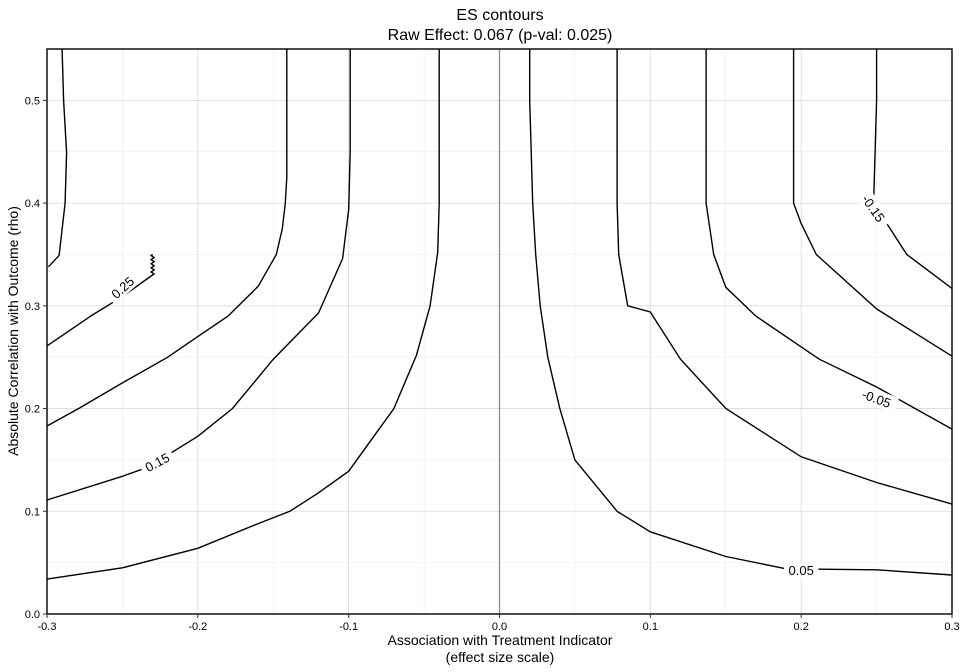 The height and width of the screenshot is (672, 960). I want to click on x-axis-label: Association with Treatment Indicator, so click(500, 640).